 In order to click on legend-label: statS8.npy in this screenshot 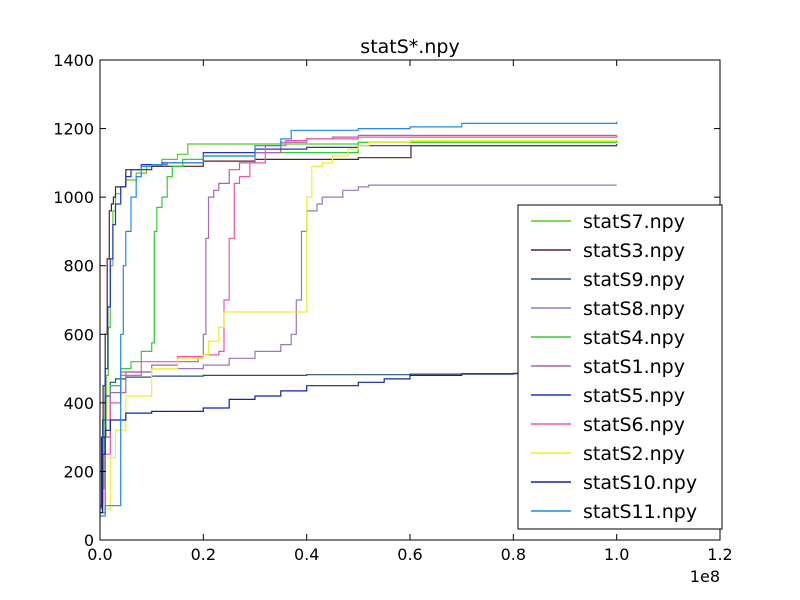, I will do `click(634, 309)`.